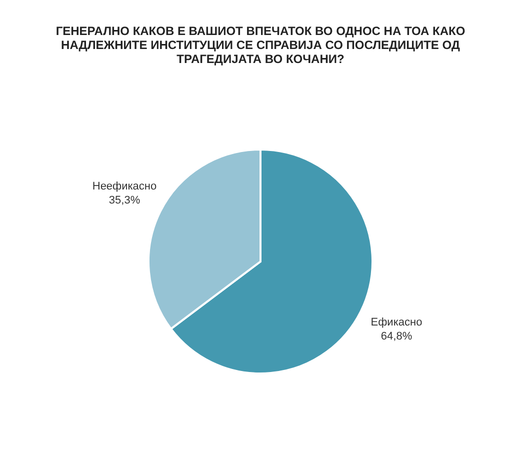 Image resolution: width=521 pixels, height=452 pixels. I want to click on data-label: 35,3%, so click(124, 200).